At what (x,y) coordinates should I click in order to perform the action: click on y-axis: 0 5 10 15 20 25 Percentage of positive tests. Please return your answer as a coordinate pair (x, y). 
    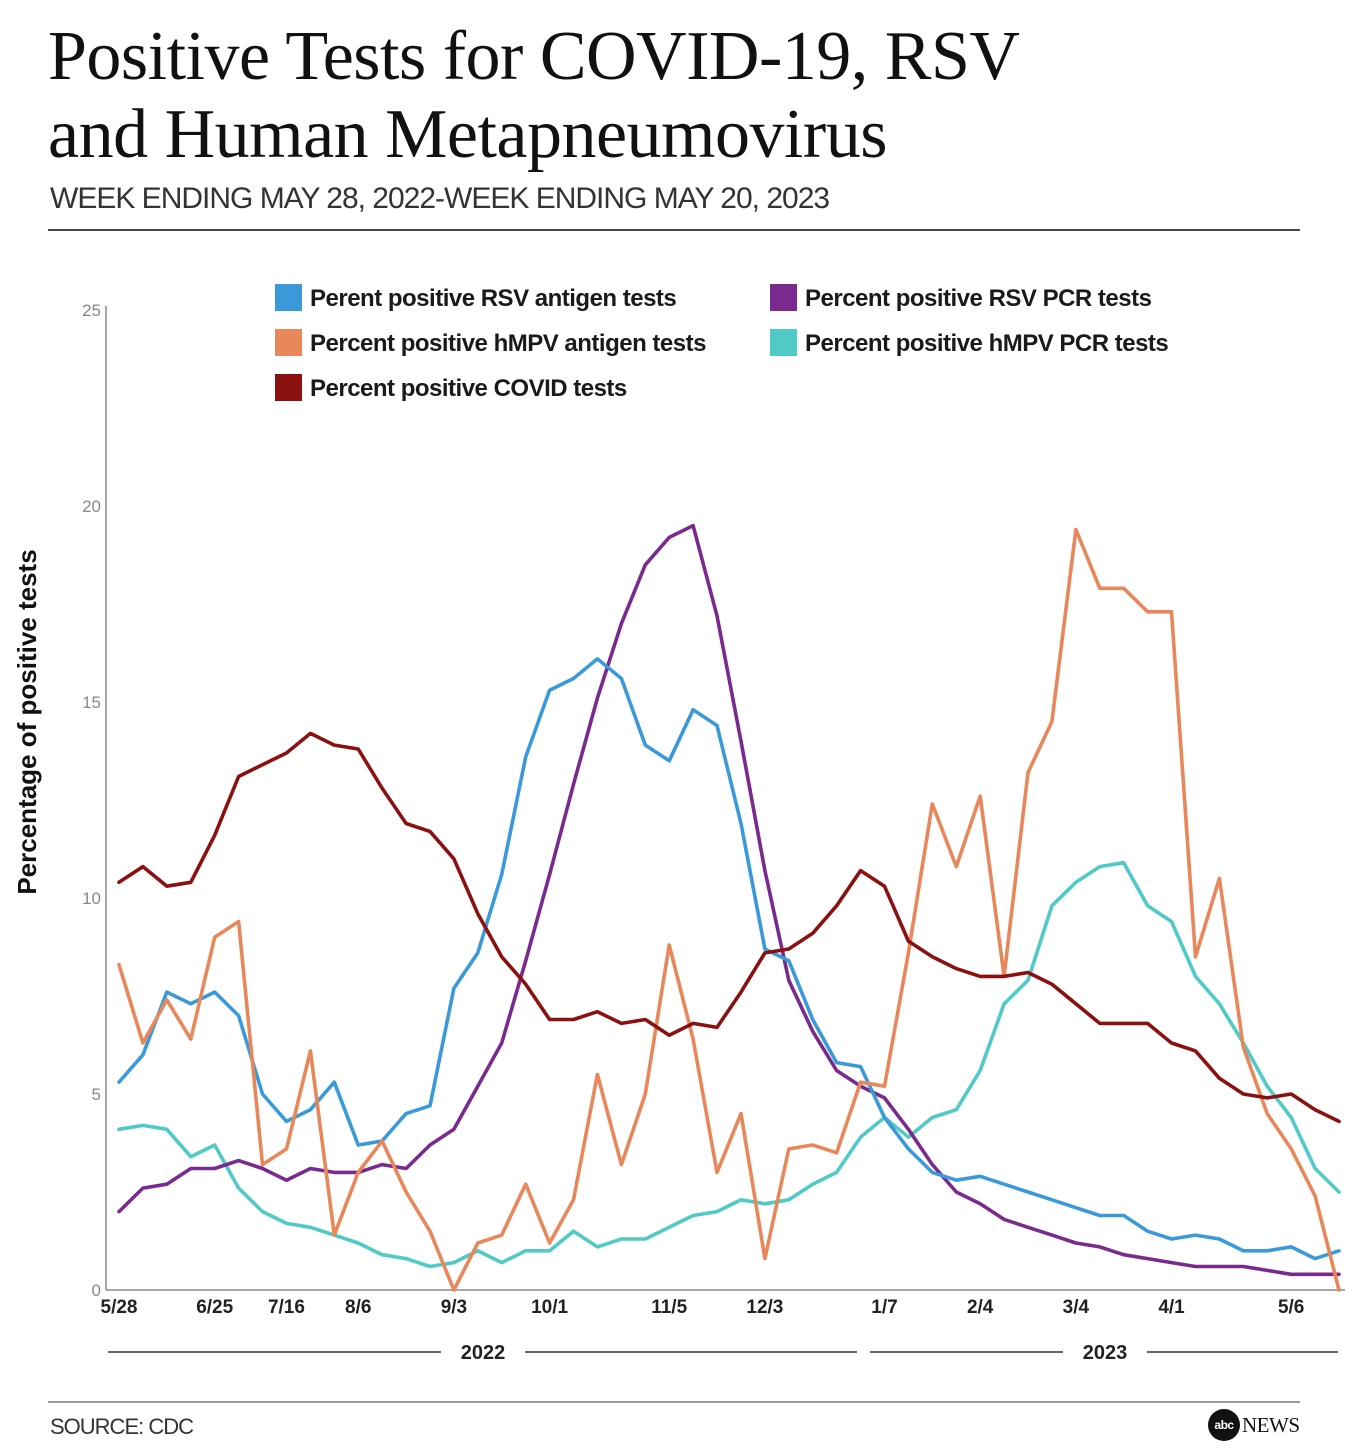
    Looking at the image, I should click on (59, 800).